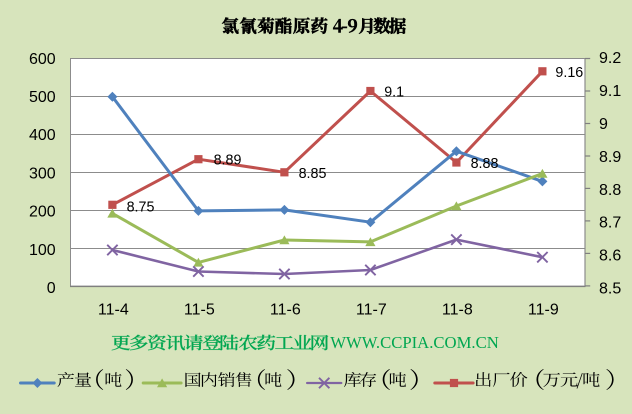  Describe the element at coordinates (603, 124) in the screenshot. I see `svg-text: 9` at that location.